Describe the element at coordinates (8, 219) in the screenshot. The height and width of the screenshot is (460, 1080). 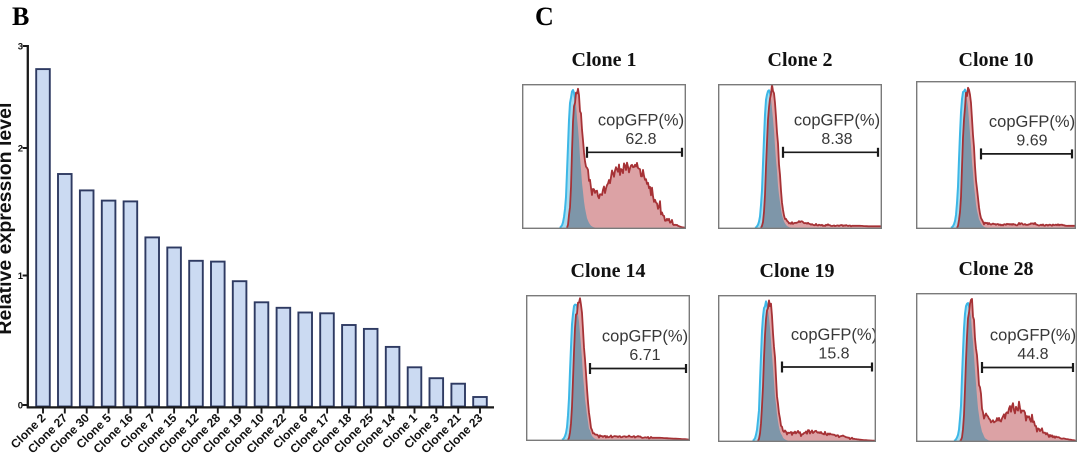
I see `svg-text: Relative expression level` at that location.